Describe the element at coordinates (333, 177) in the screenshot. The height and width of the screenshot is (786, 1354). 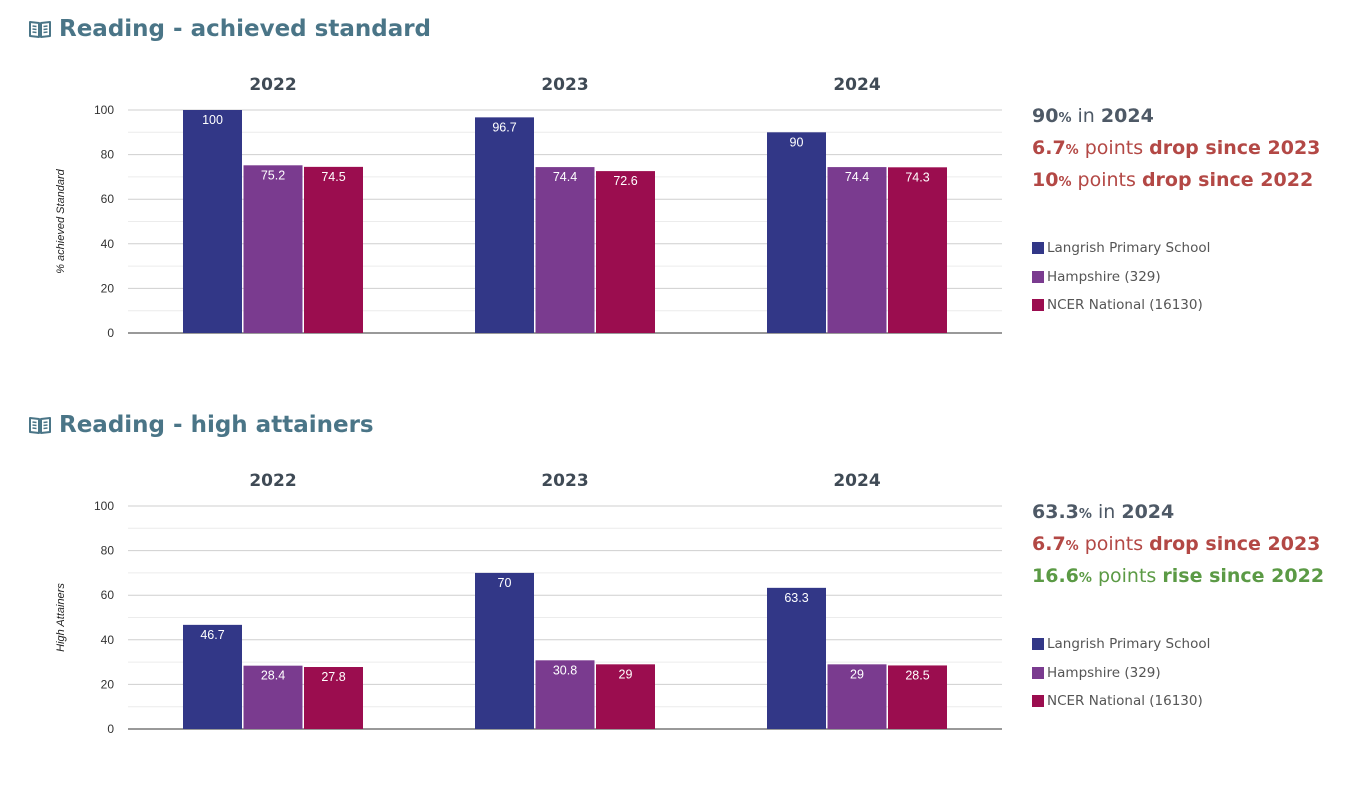
I see `bar-data-label: 74.5` at that location.